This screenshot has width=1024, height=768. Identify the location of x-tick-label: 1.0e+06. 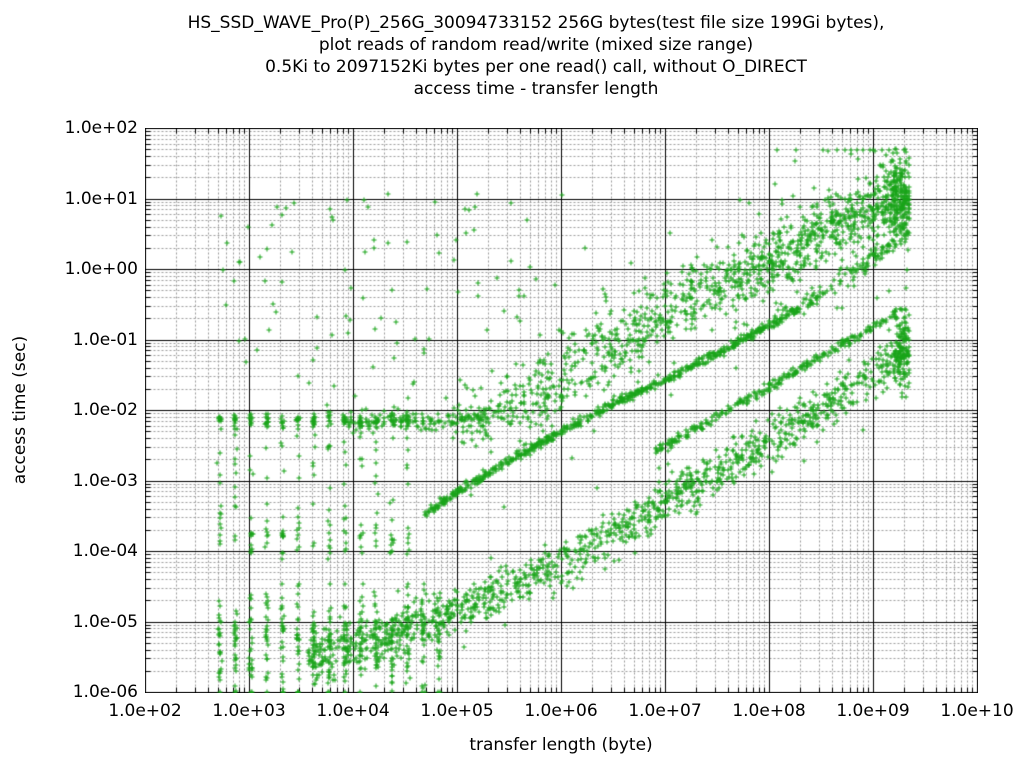
(561, 711).